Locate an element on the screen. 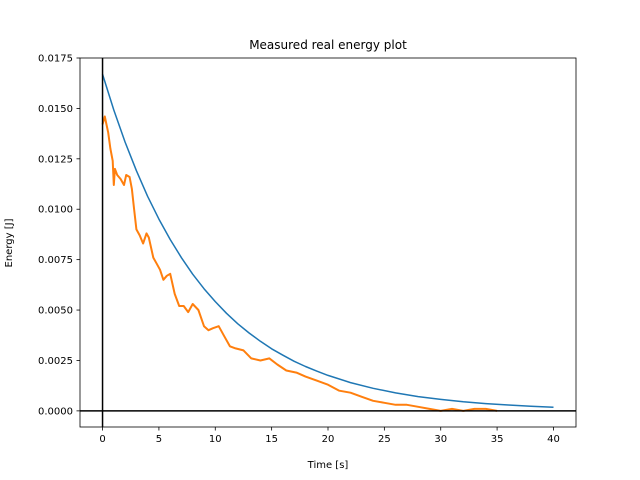 The image size is (640, 480). x-tick-label: 5 is located at coordinates (159, 439).